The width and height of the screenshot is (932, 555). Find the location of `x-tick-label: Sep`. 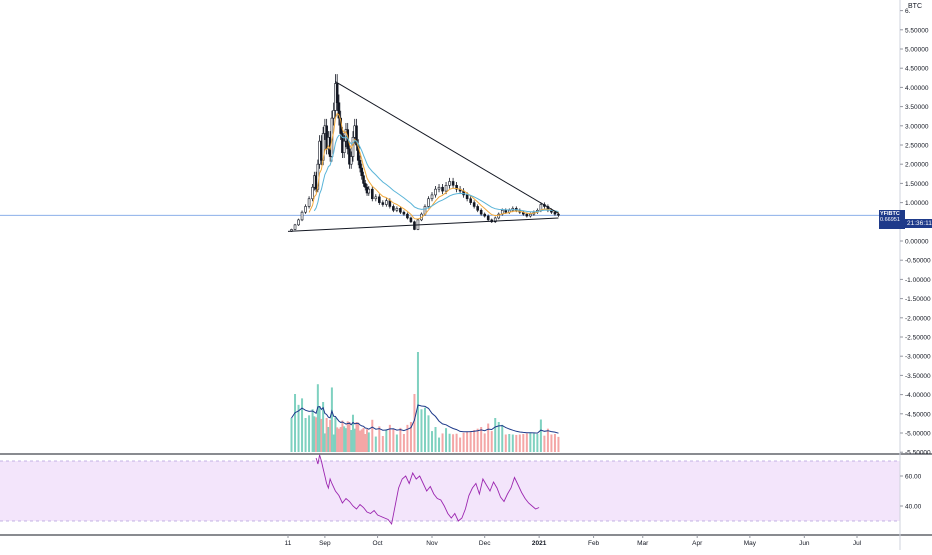

x-tick-label: Sep is located at coordinates (325, 543).